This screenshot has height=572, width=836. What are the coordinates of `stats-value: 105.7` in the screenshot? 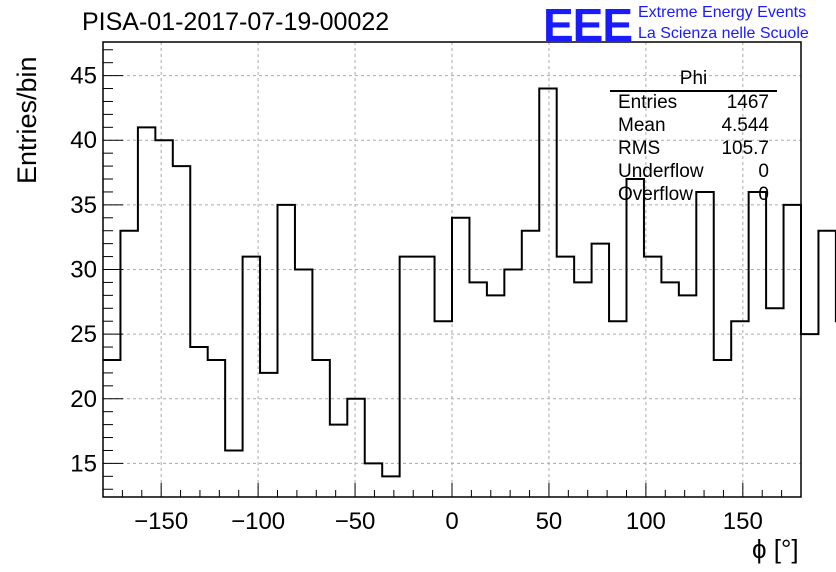 It's located at (745, 148).